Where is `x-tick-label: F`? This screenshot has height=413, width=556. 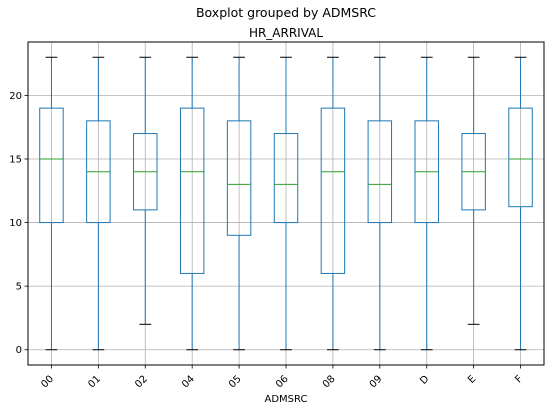 x-tick-label: F is located at coordinates (519, 379).